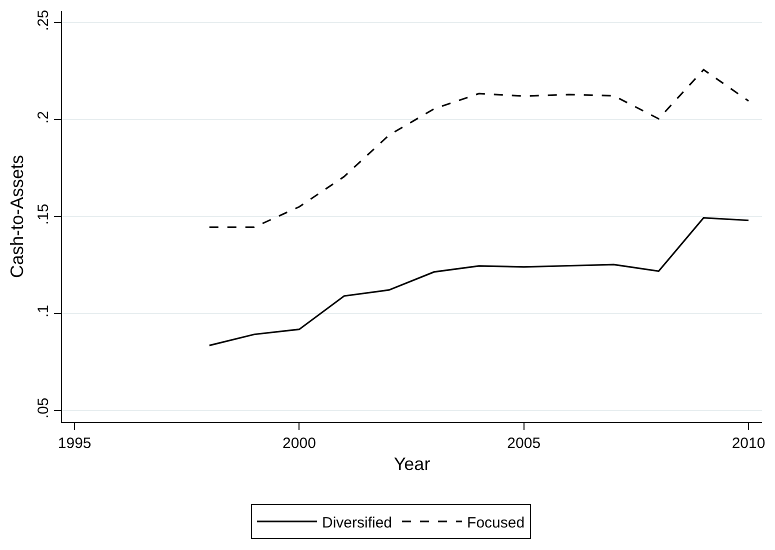 The height and width of the screenshot is (550, 775). I want to click on x-tick-label: 2010, so click(749, 443).